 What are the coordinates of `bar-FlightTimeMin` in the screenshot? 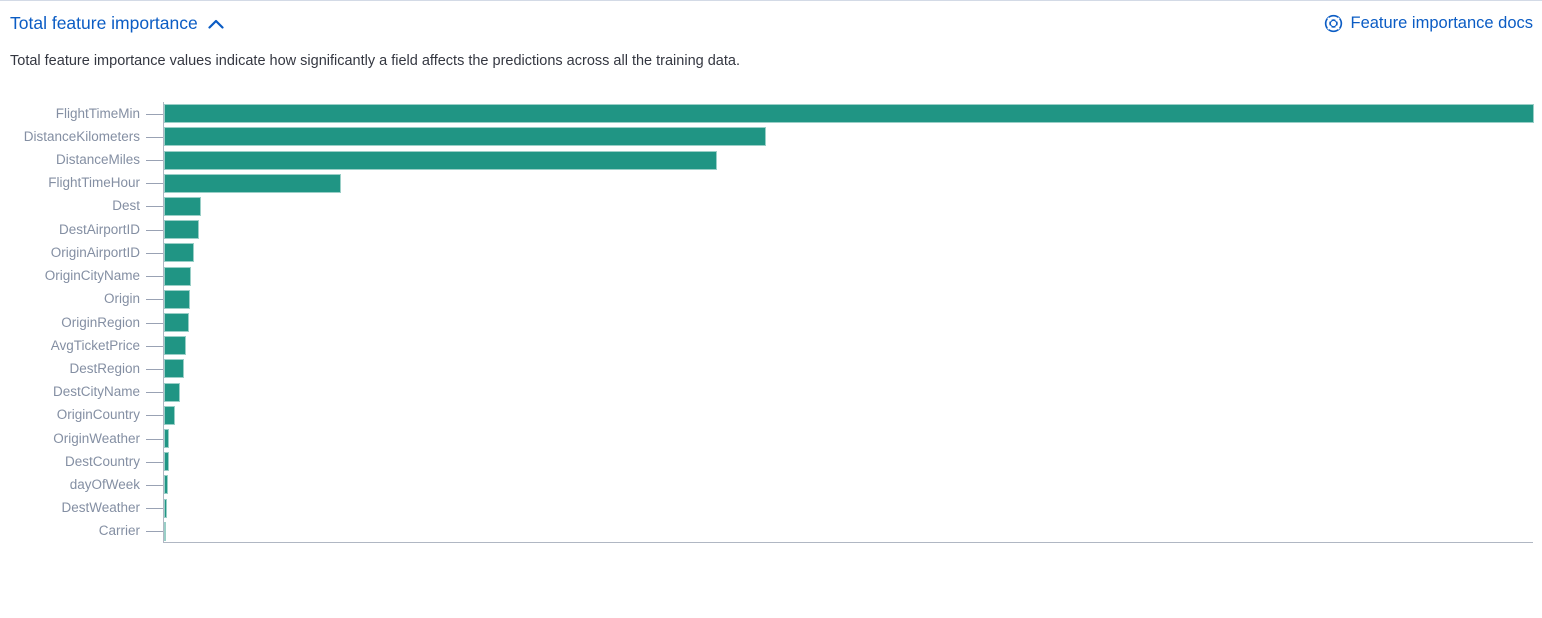 It's located at (849, 114).